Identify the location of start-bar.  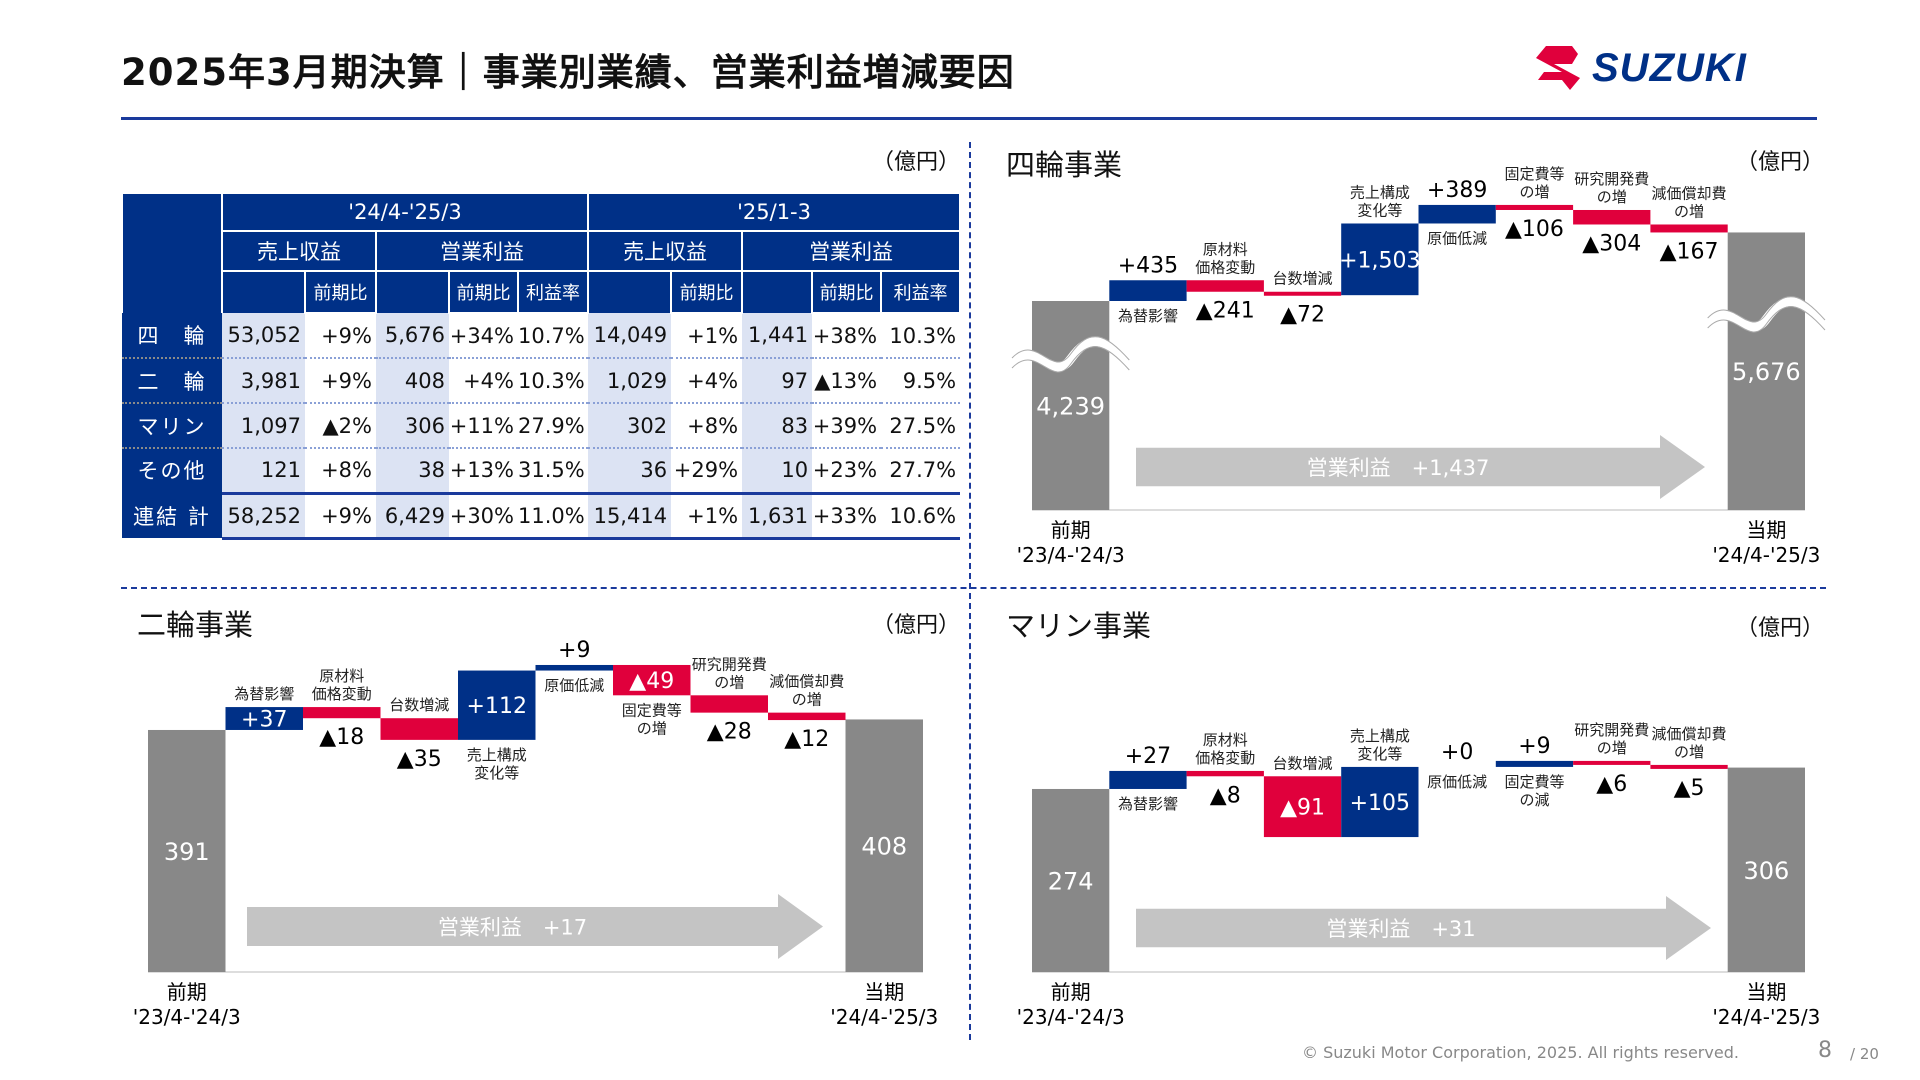
(1071, 880).